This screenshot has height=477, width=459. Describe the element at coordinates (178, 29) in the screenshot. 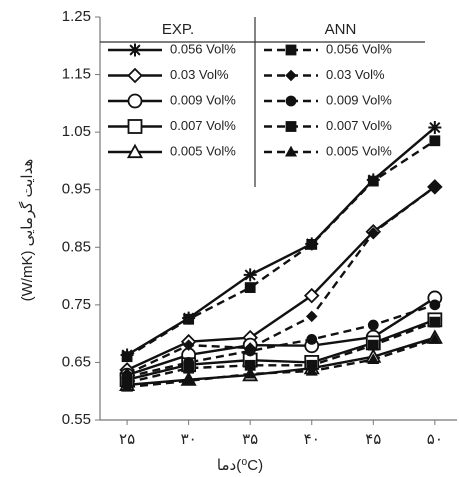

I see `legend-group-title: EXP.` at that location.